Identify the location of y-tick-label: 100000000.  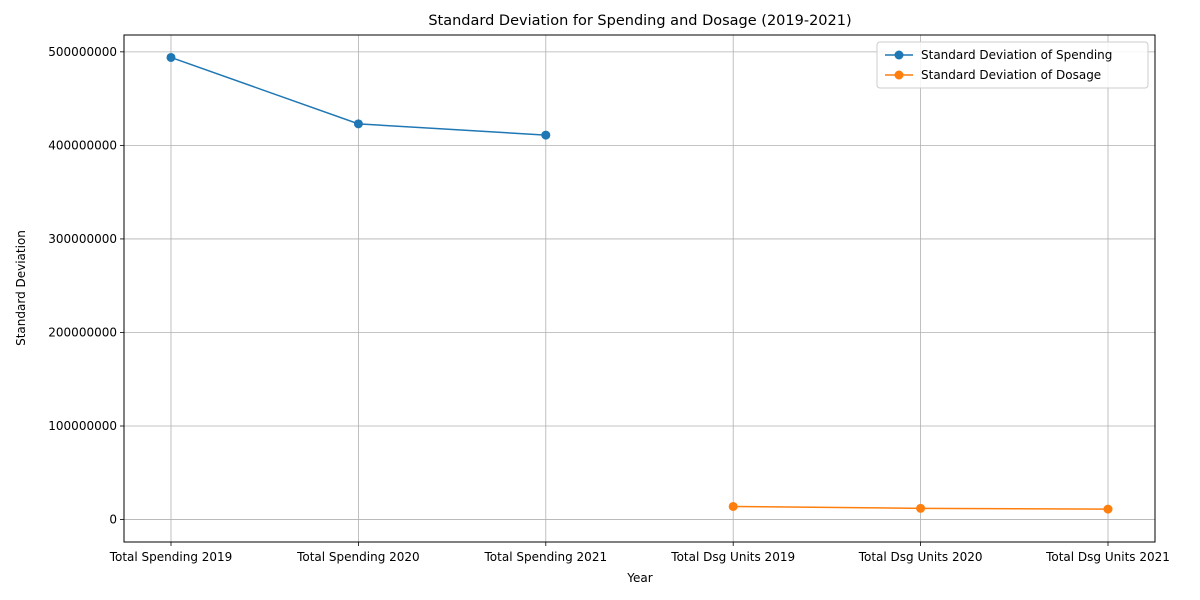
(82, 426).